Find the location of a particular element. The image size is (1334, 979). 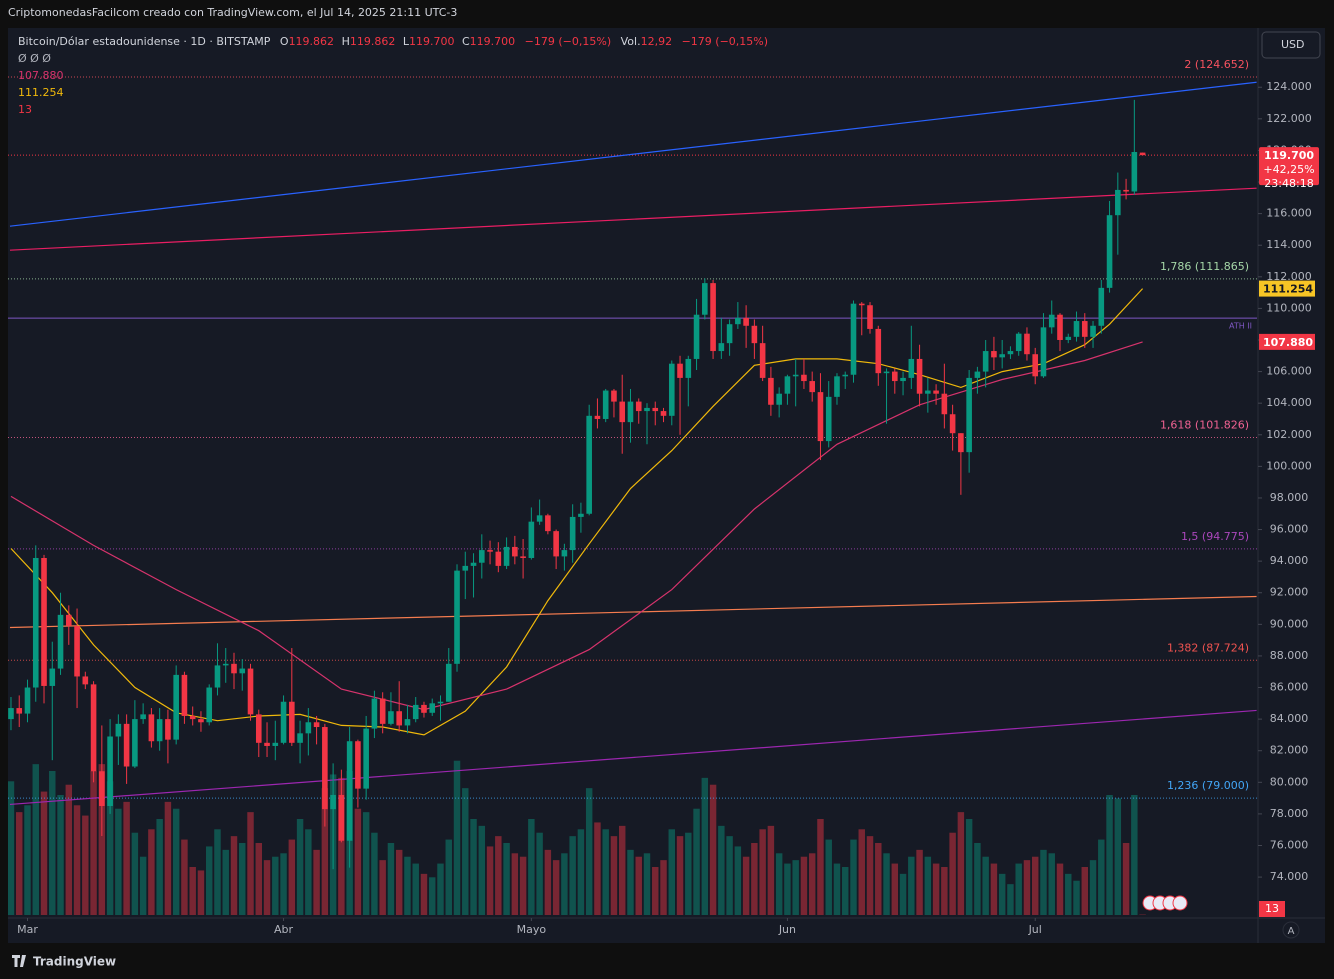

y-tick-label: 78.000 is located at coordinates (1289, 813).